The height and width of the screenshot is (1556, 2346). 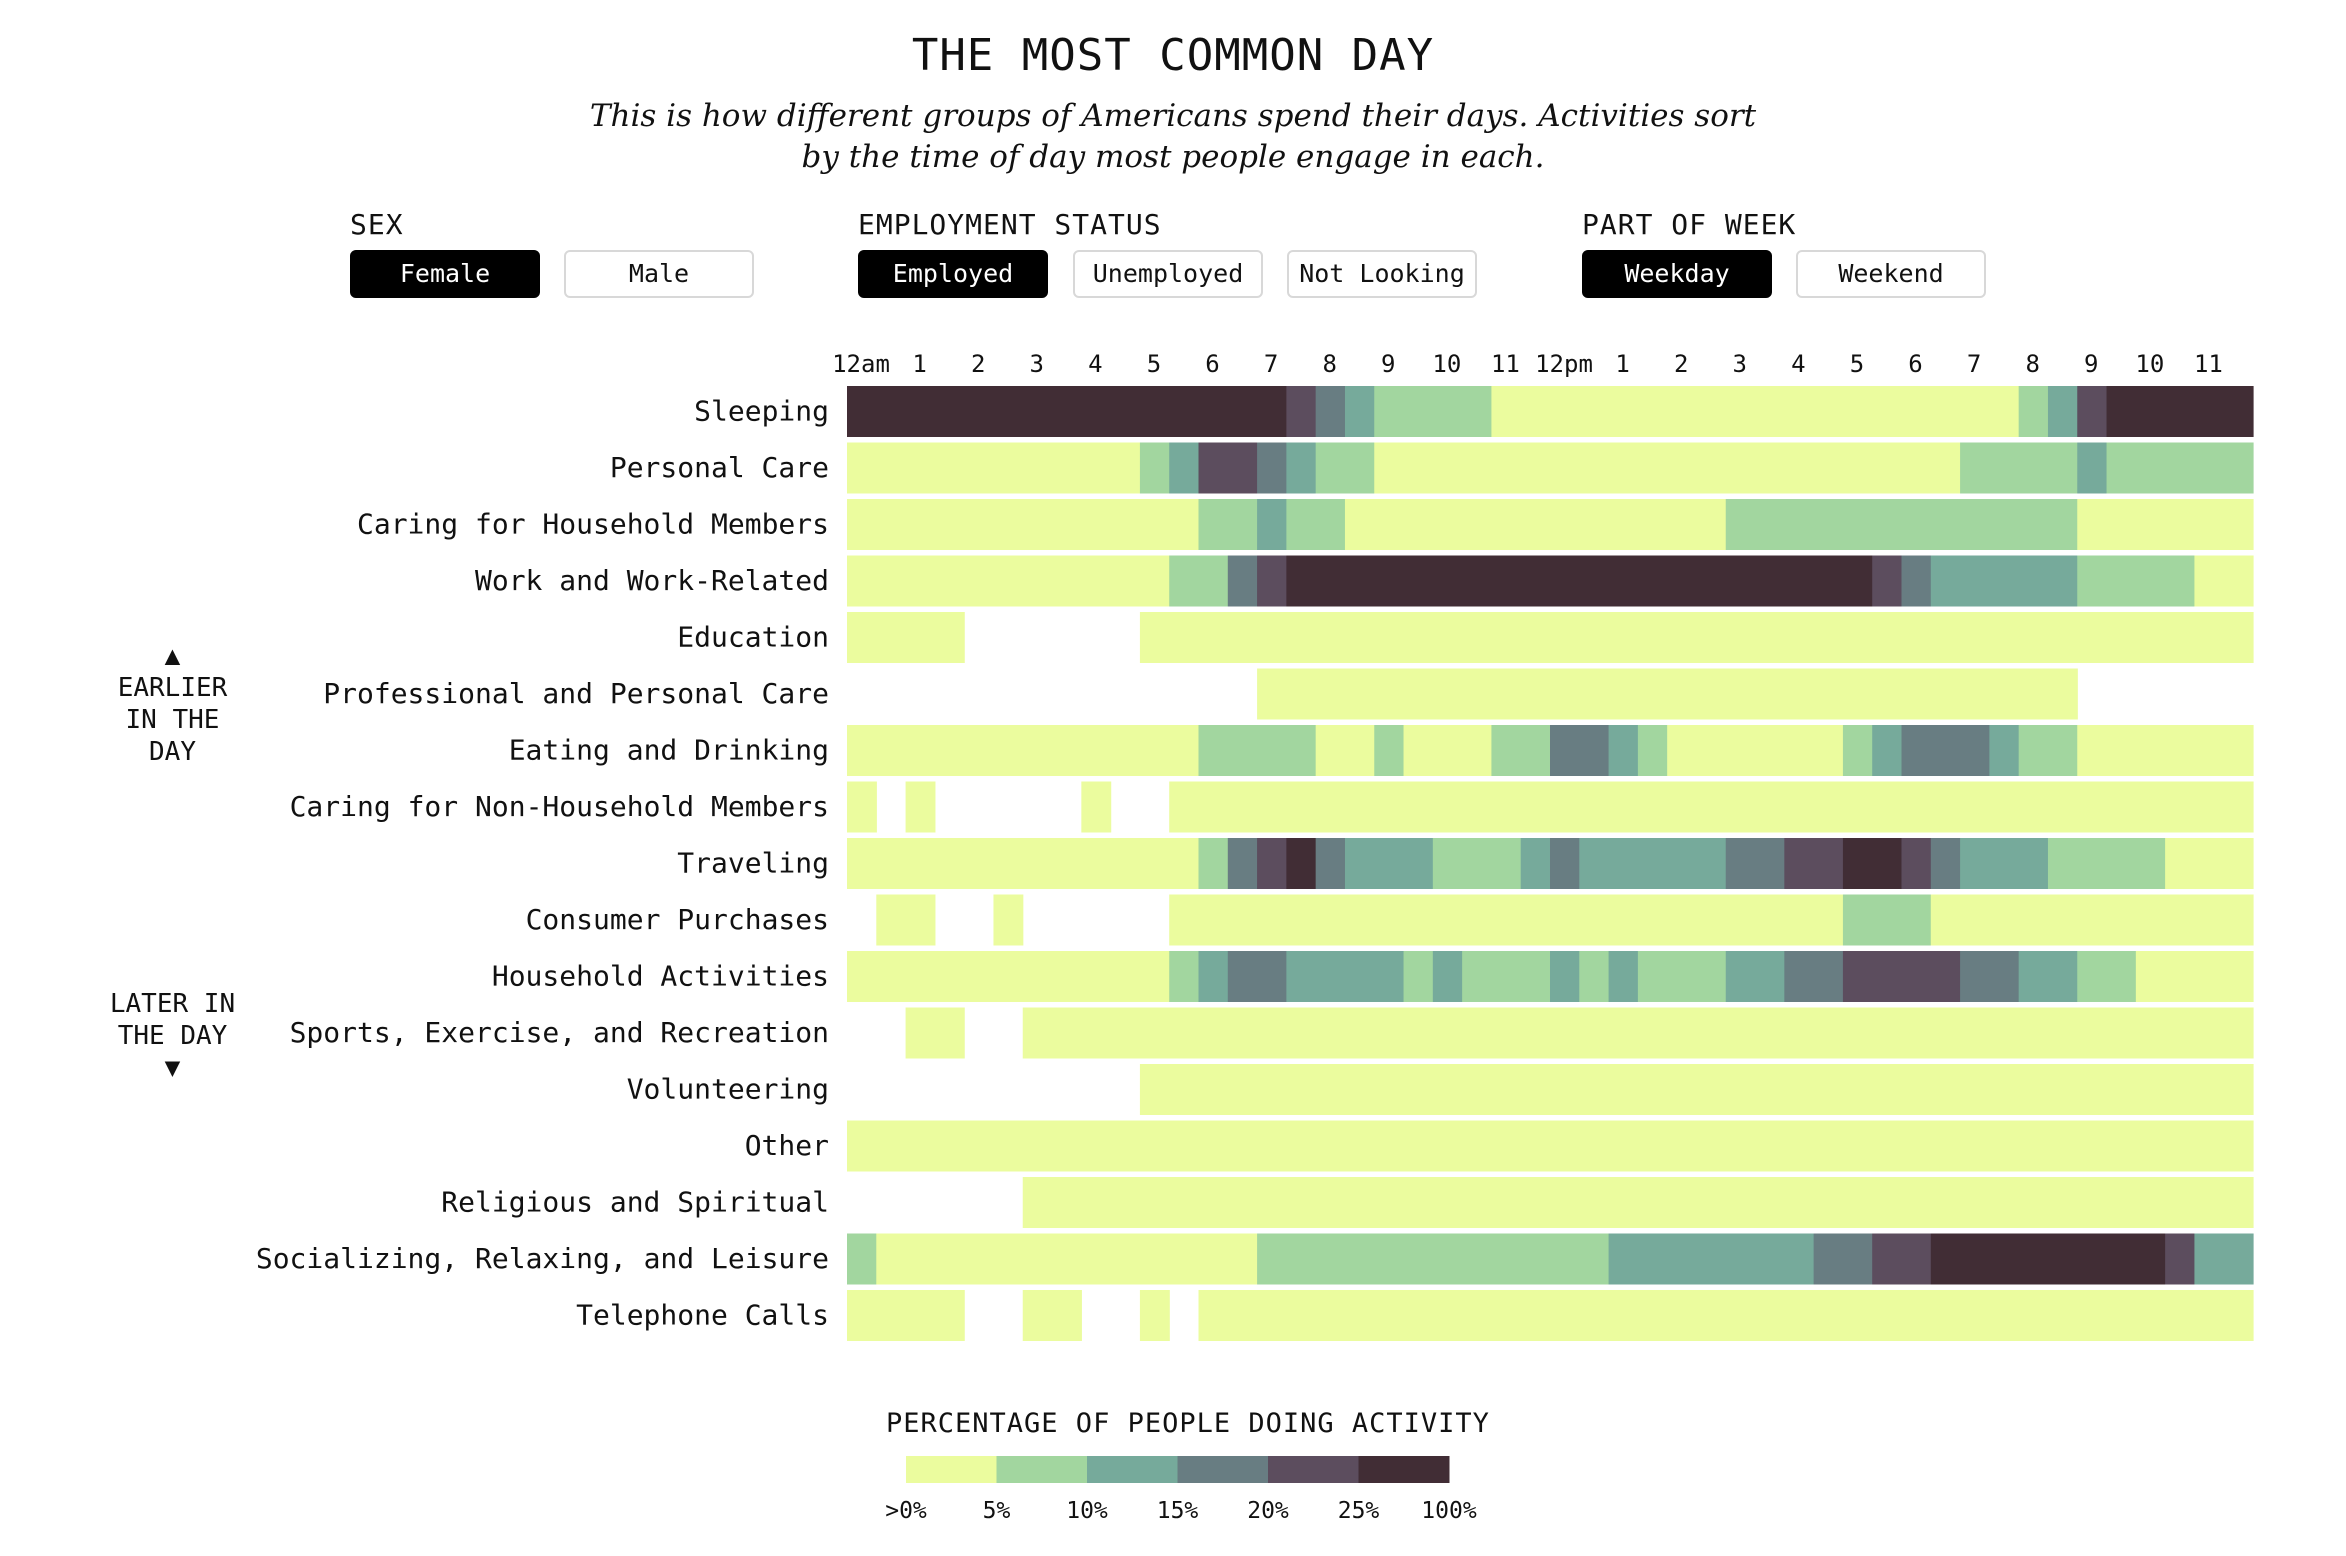 What do you see at coordinates (172, 704) in the screenshot?
I see `earlier-in-day-note: ▲ EARLIER IN THE DAY` at bounding box center [172, 704].